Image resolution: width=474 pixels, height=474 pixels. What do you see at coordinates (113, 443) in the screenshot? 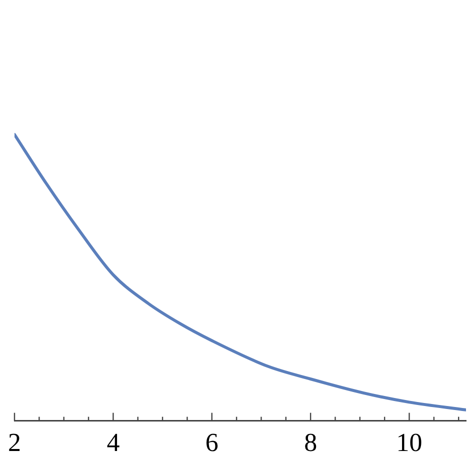
I see `x-tick-label: 4` at bounding box center [113, 443].